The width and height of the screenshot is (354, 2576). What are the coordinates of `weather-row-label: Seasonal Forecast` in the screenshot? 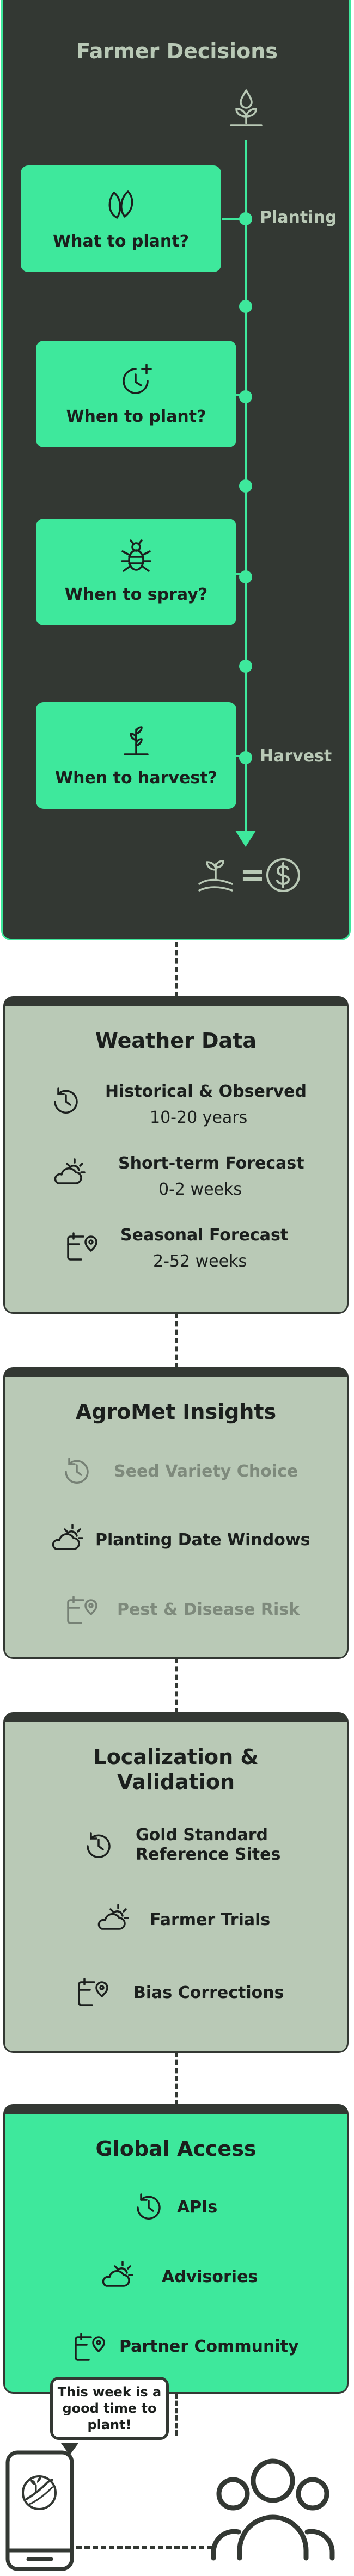 It's located at (204, 1235).